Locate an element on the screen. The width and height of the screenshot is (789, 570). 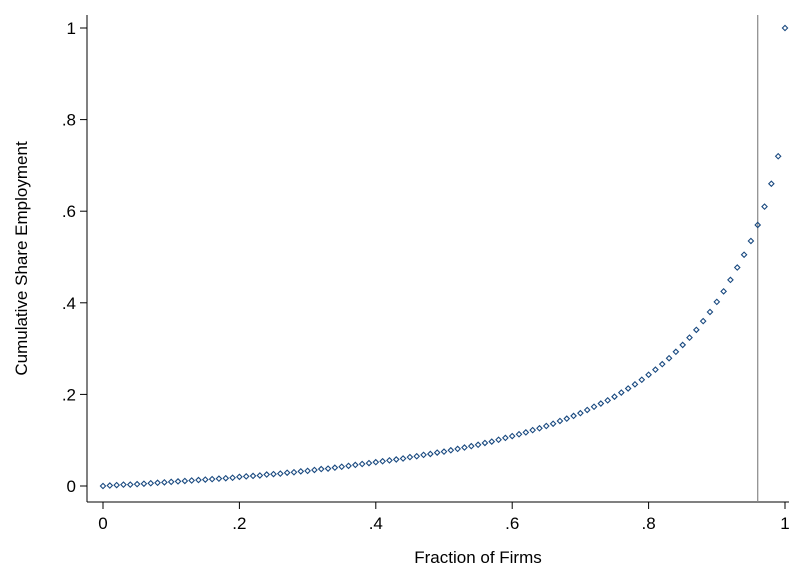
x-axis-title: Fraction of Firms is located at coordinates (478, 557).